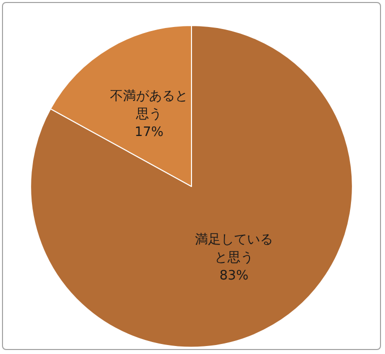 Image resolution: width=385 pixels, height=354 pixels. What do you see at coordinates (233, 249) in the screenshot?
I see `slice-label: 満足していると思う` at bounding box center [233, 249].